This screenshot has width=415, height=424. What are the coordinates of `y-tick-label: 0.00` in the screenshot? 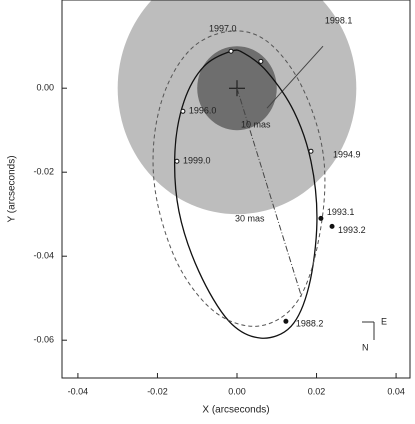 It's located at (45, 88).